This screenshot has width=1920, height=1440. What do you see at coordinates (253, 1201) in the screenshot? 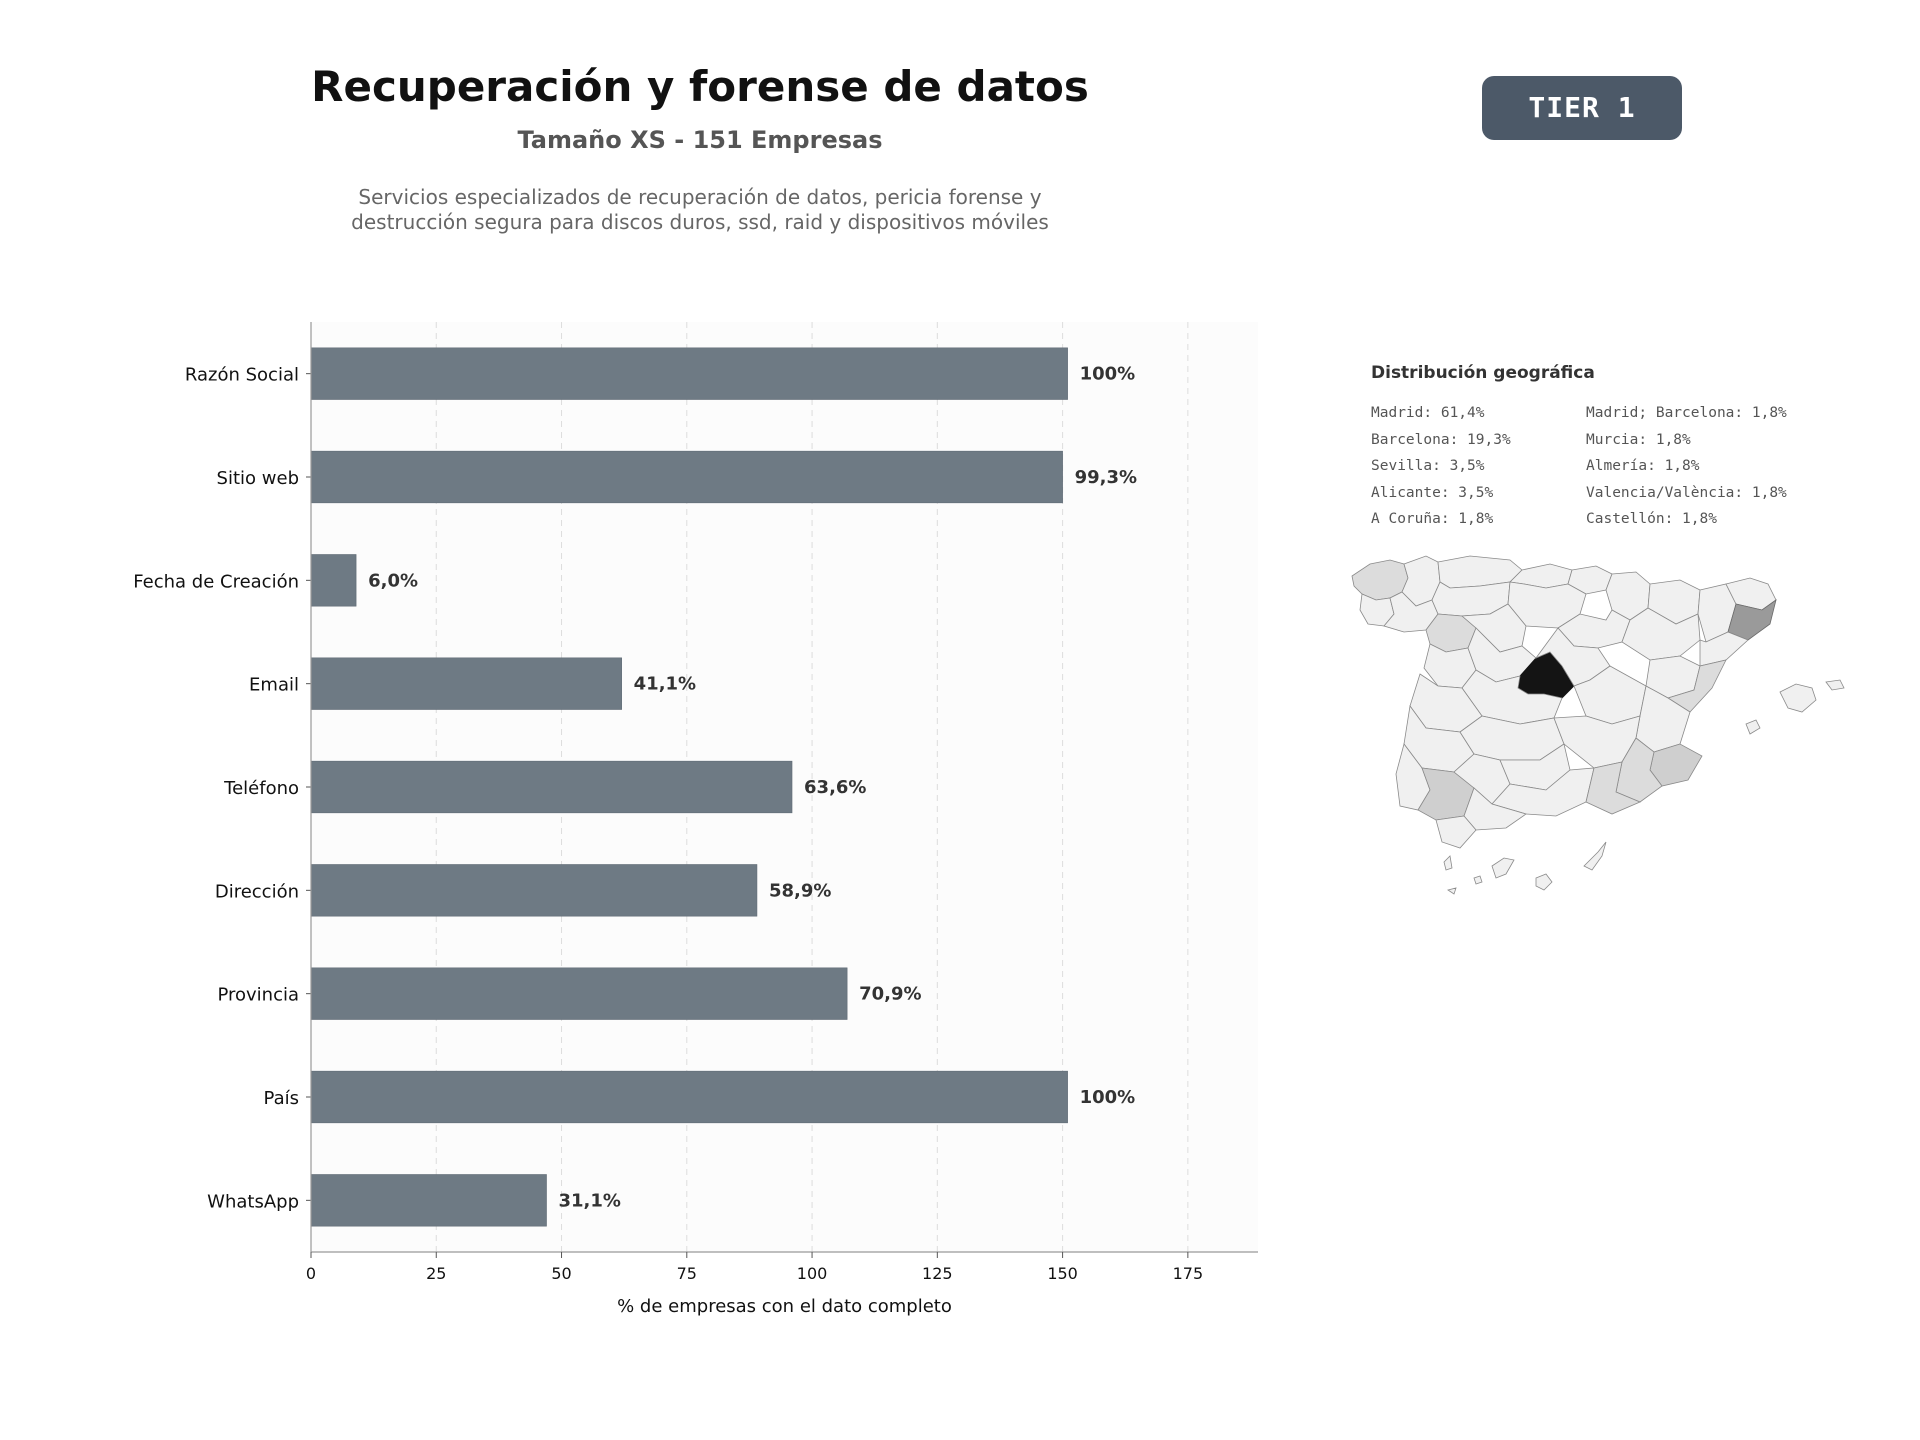
I see `category-label: WhatsApp` at bounding box center [253, 1201].